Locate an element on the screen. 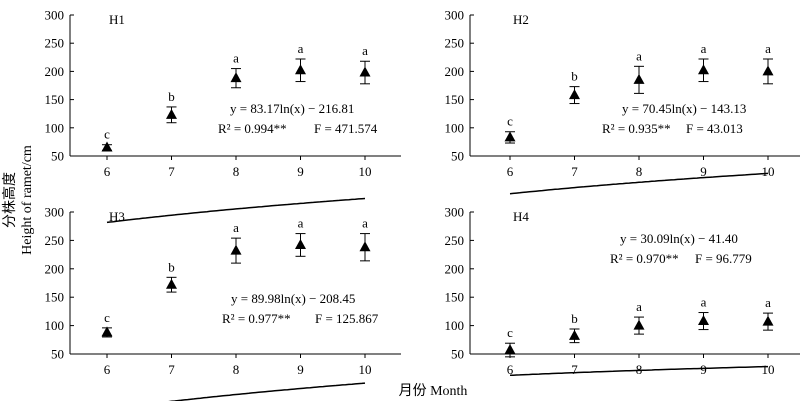 Image resolution: width=800 pixels, height=401 pixels. x-axis-label: 月份 Month is located at coordinates (433, 391).